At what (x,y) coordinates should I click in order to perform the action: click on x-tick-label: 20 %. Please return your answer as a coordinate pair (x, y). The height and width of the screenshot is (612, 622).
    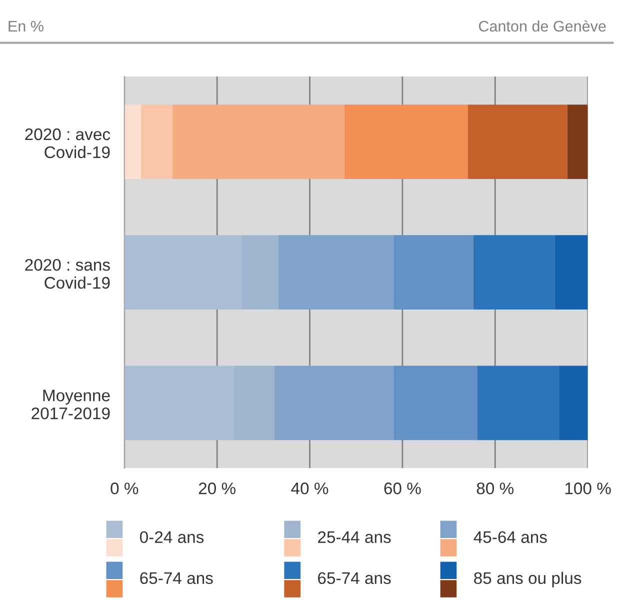
    Looking at the image, I should click on (217, 488).